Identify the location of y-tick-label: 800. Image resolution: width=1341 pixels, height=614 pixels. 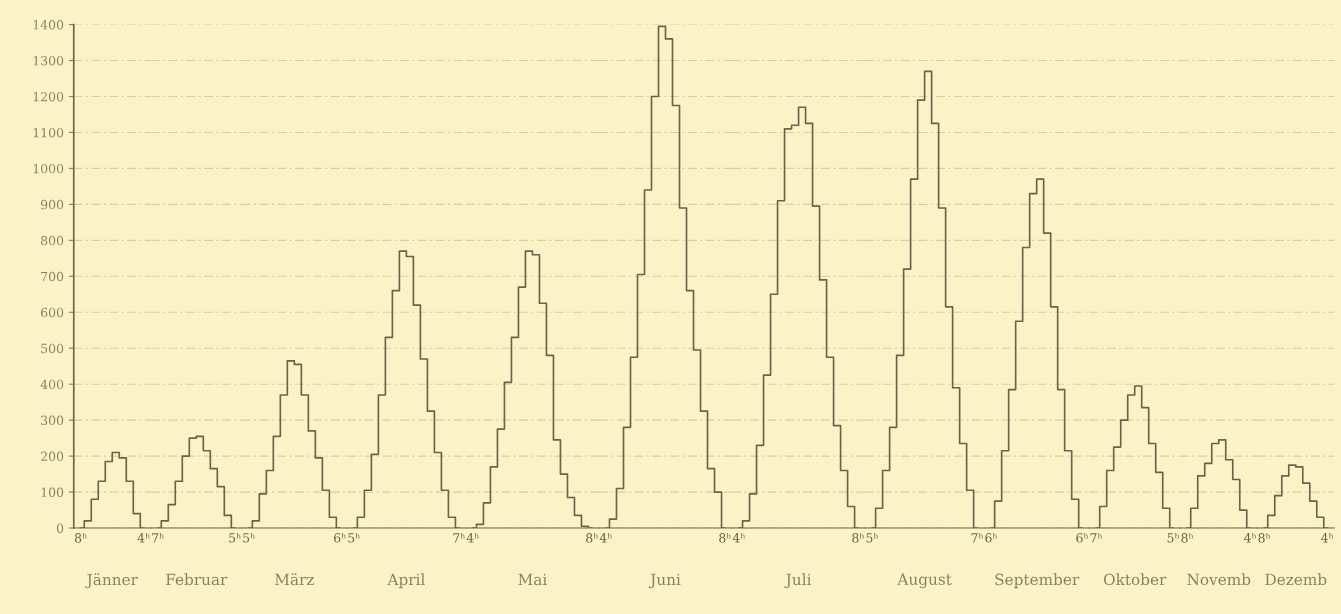
(52, 240).